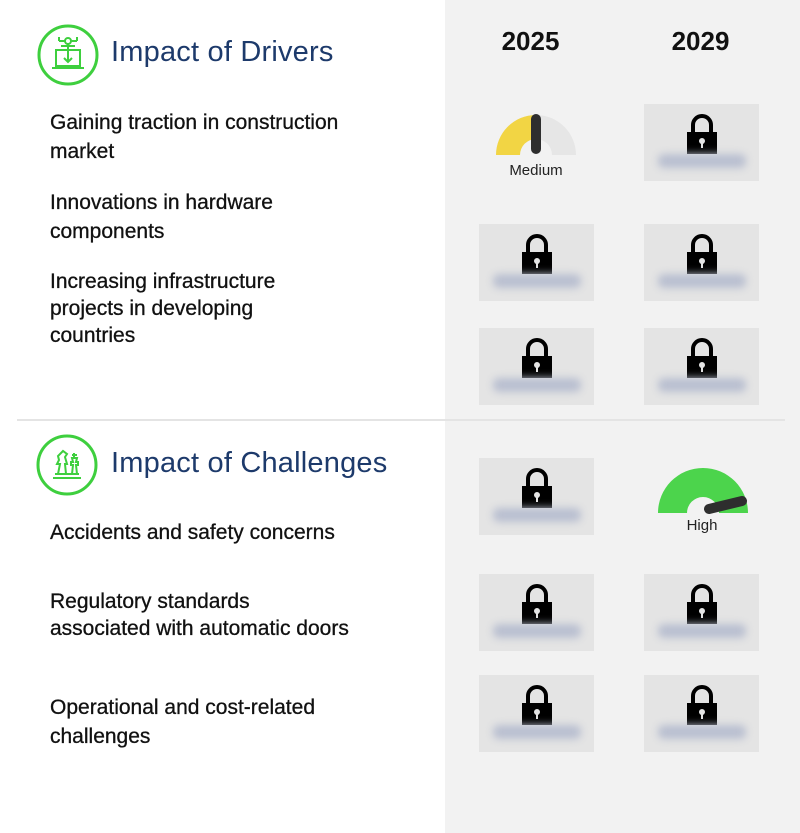 Image resolution: width=800 pixels, height=833 pixels. I want to click on driver-label: Innovations in hardware components, so click(161, 217).